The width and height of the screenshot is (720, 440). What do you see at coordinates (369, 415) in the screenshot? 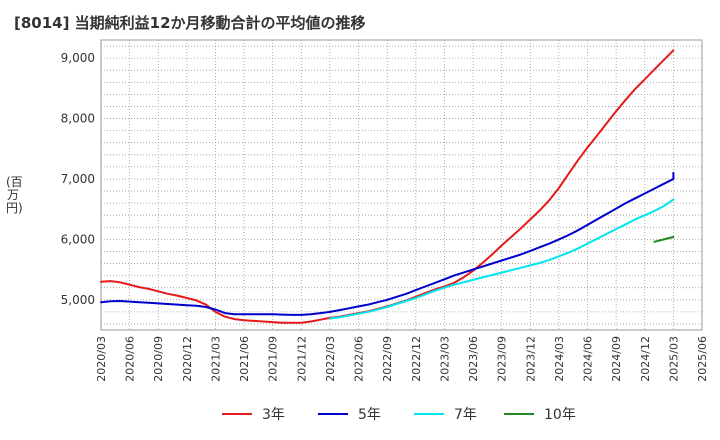
I see `legend-label: 5年` at bounding box center [369, 415].